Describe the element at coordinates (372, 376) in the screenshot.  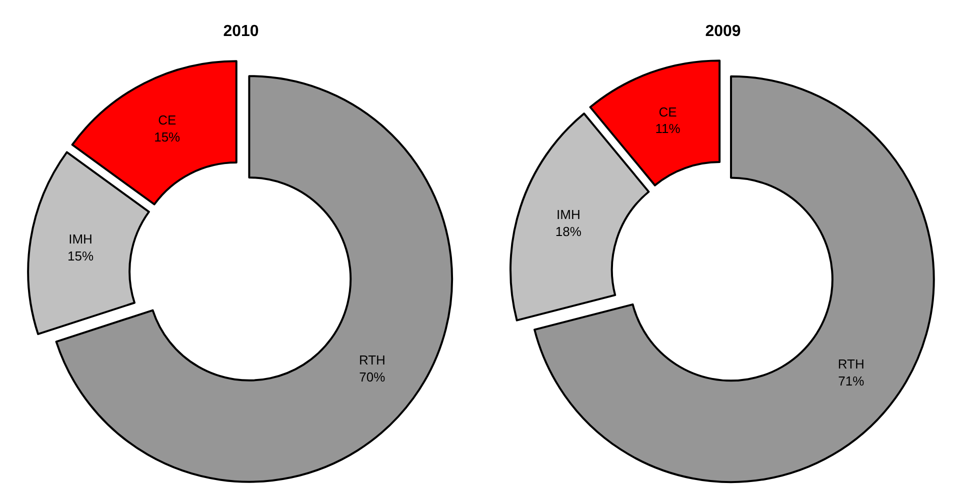
I see `data-label: 70%` at that location.